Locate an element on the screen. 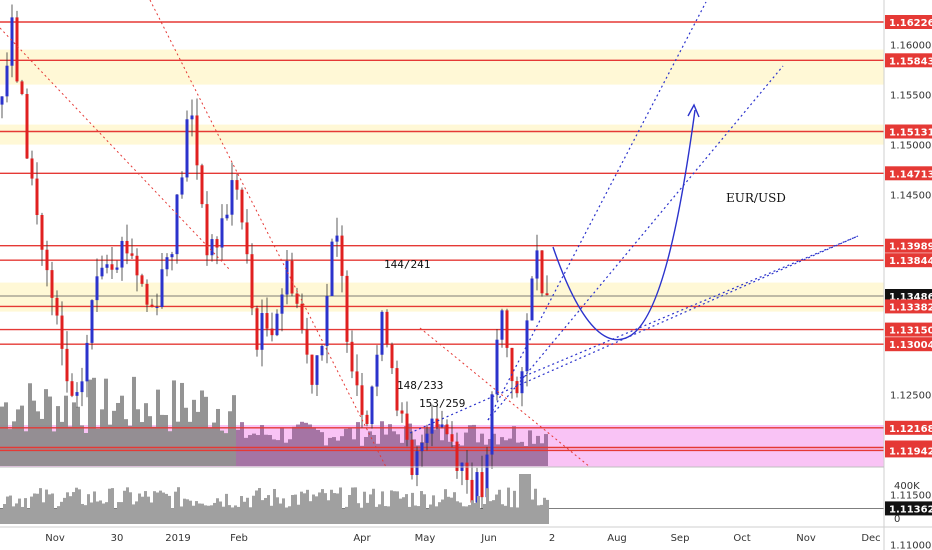  time-axis-label: May is located at coordinates (425, 538).